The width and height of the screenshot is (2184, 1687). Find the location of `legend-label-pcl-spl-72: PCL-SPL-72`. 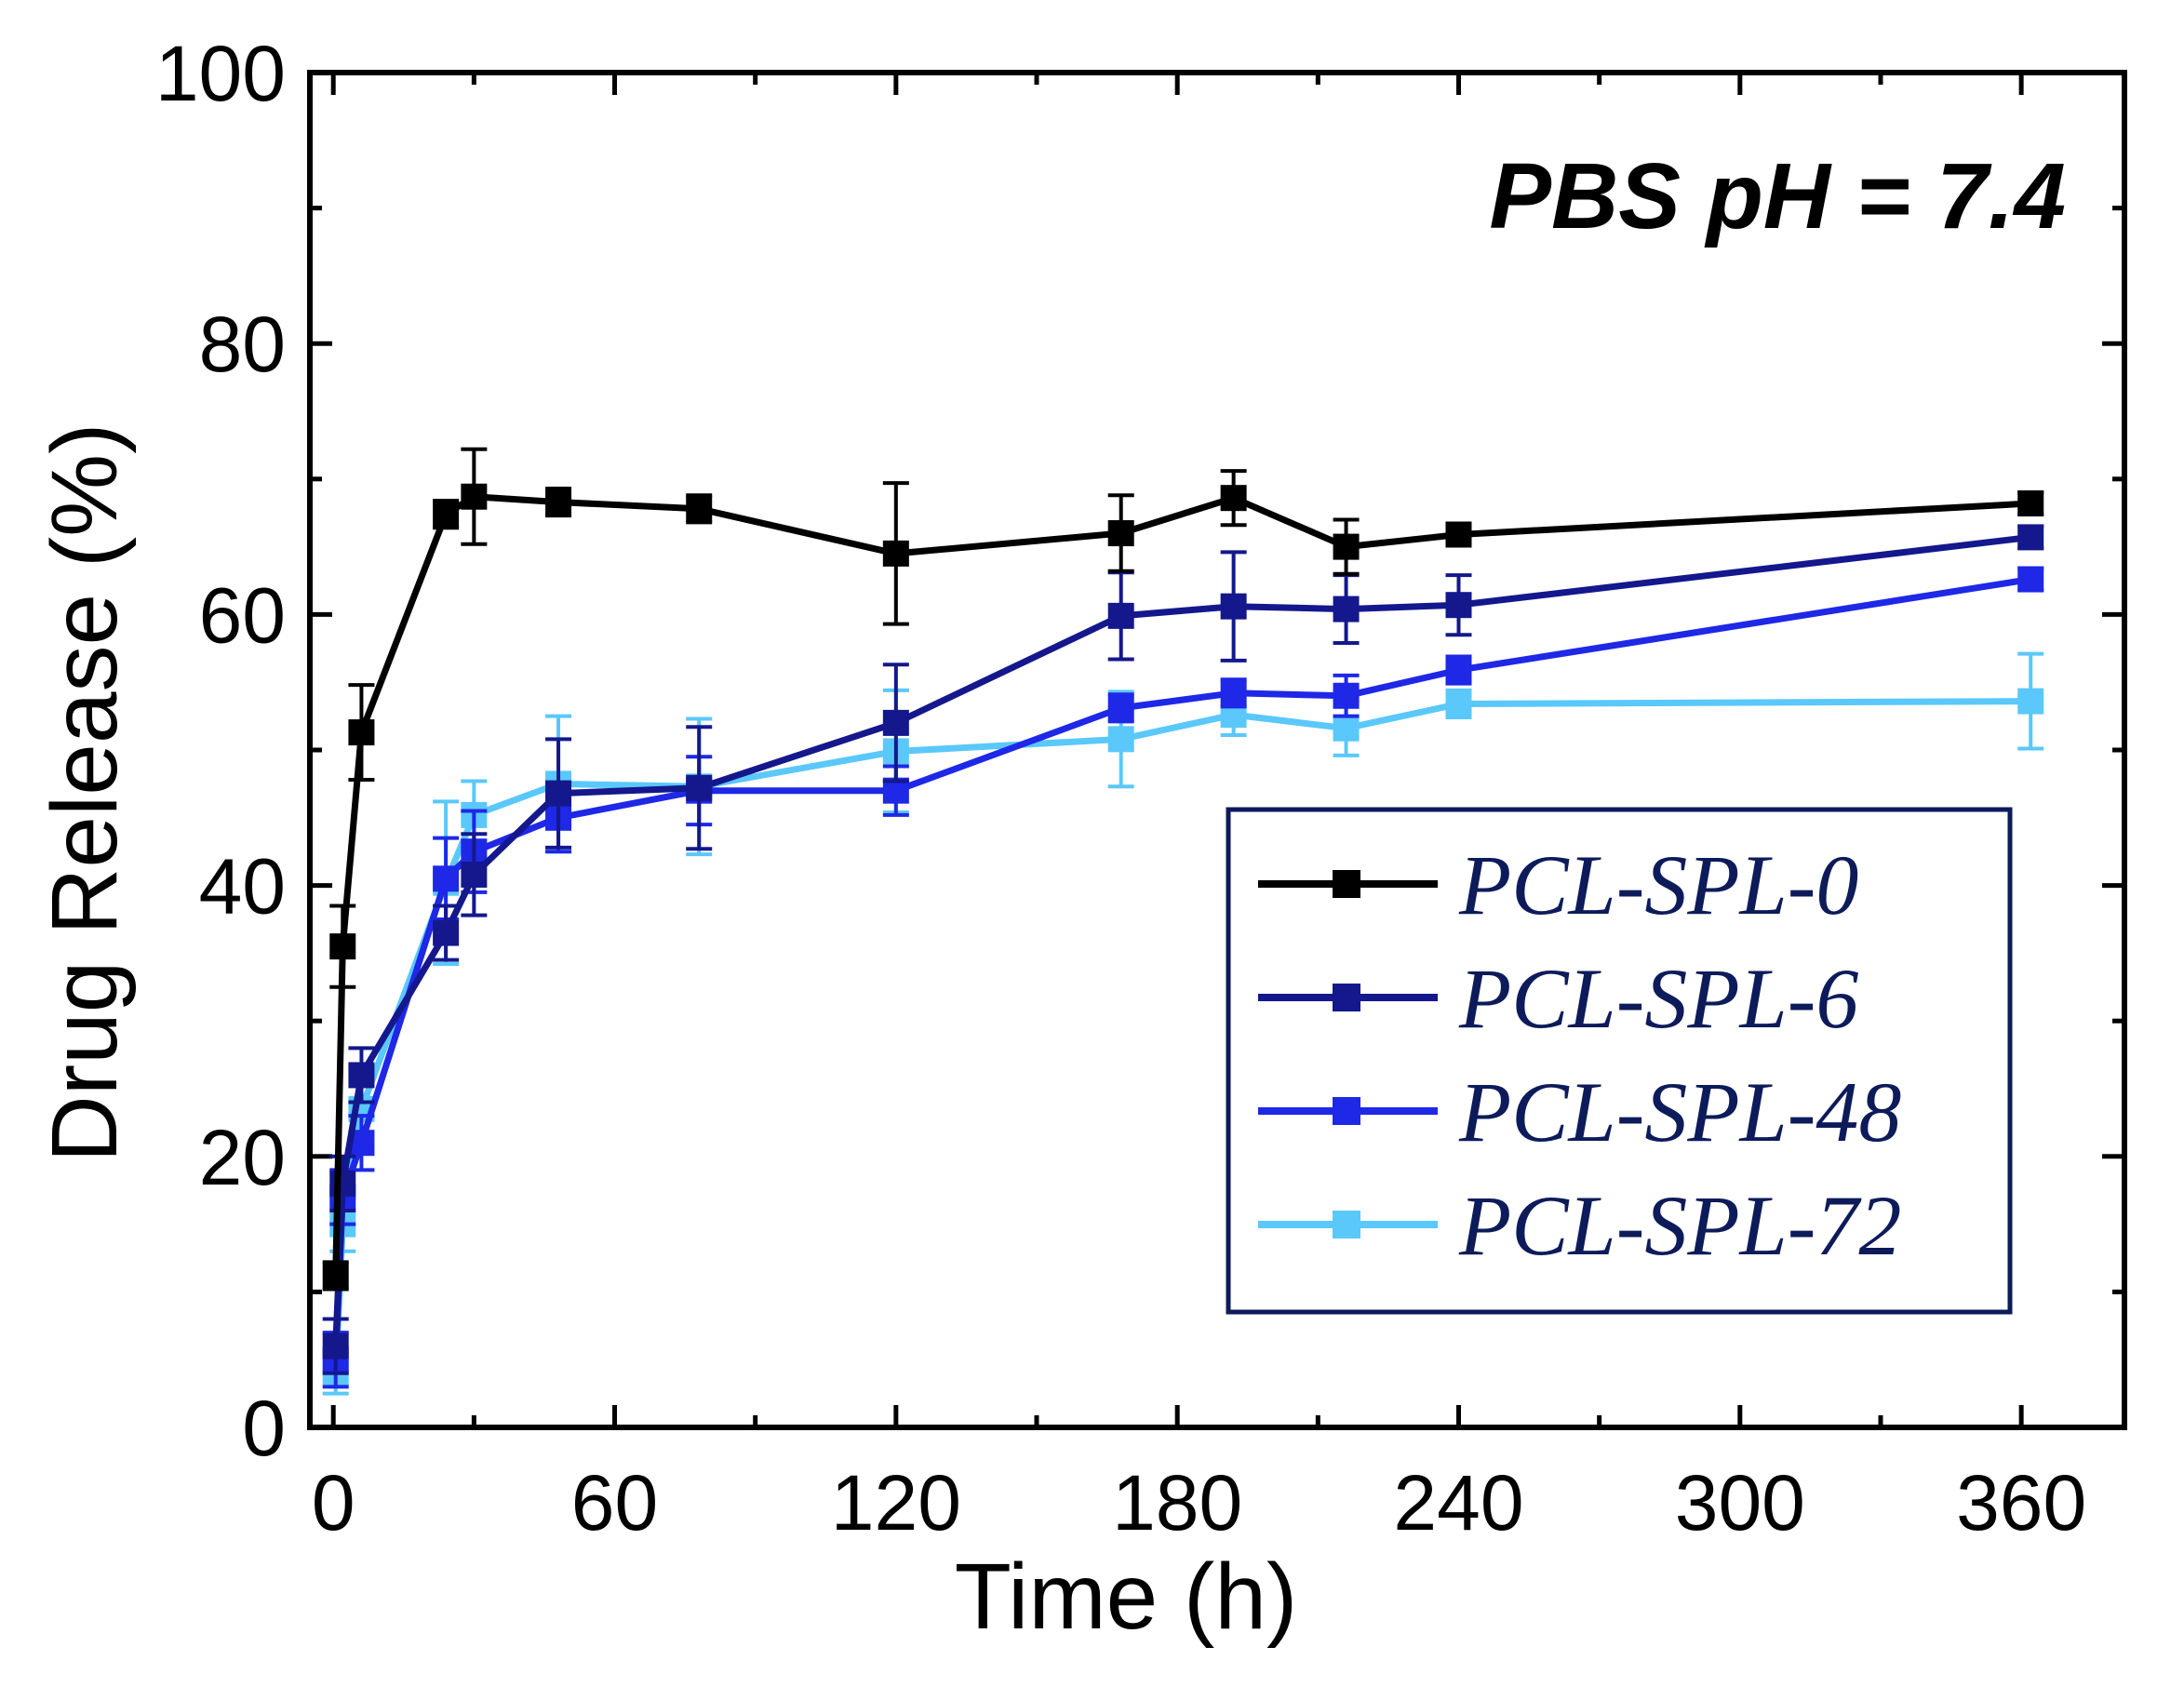

legend-label-pcl-spl-72: PCL-SPL-72 is located at coordinates (1679, 1225).